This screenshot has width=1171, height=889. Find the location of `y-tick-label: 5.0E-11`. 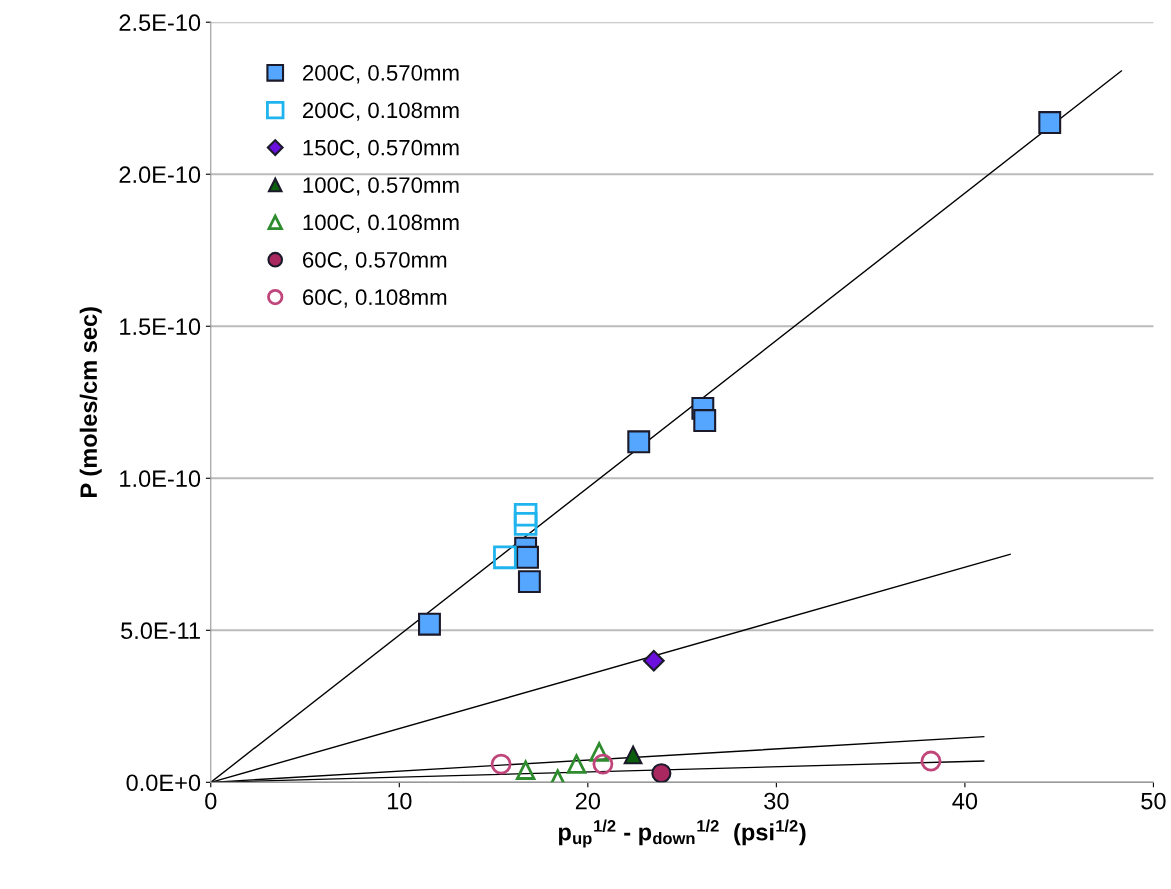

y-tick-label: 5.0E-11 is located at coordinates (160, 631).